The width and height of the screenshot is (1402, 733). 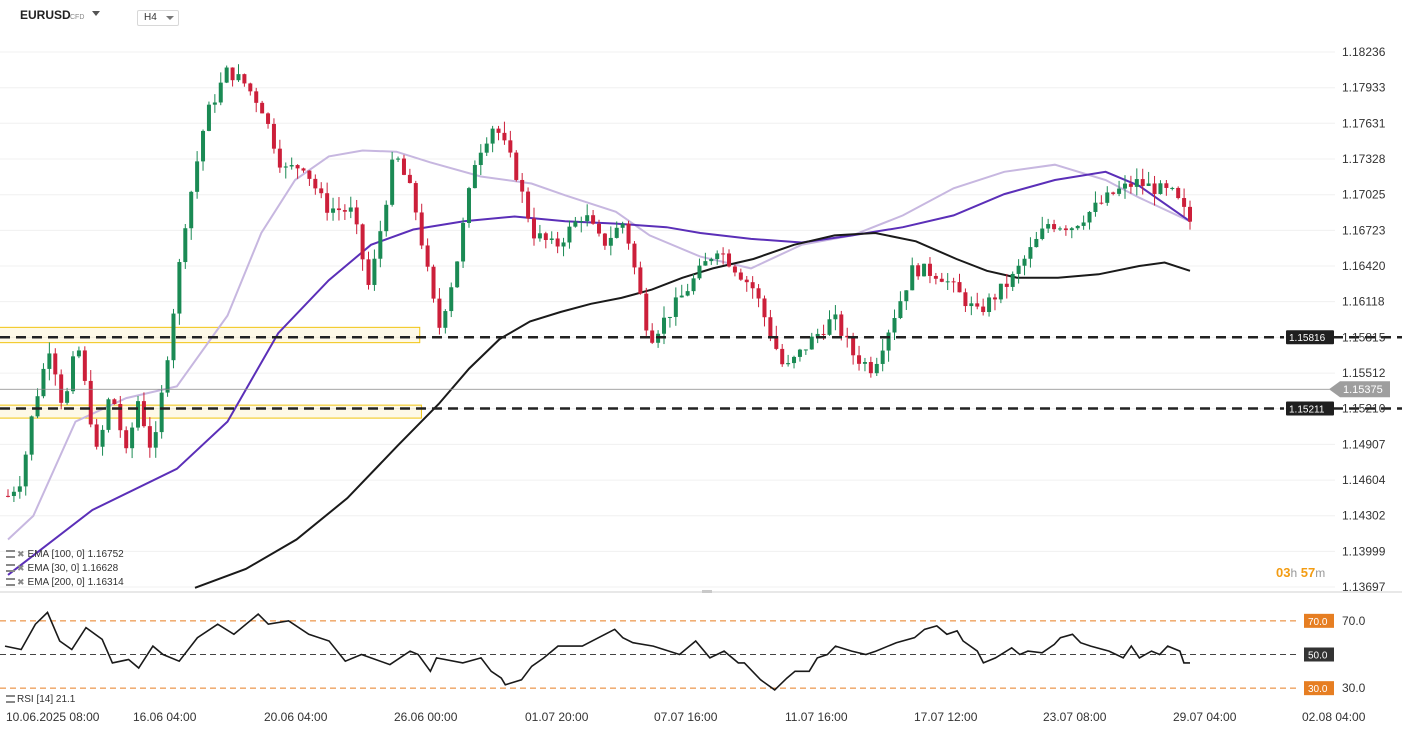 What do you see at coordinates (158, 18) in the screenshot?
I see `timeframe-select: H4` at bounding box center [158, 18].